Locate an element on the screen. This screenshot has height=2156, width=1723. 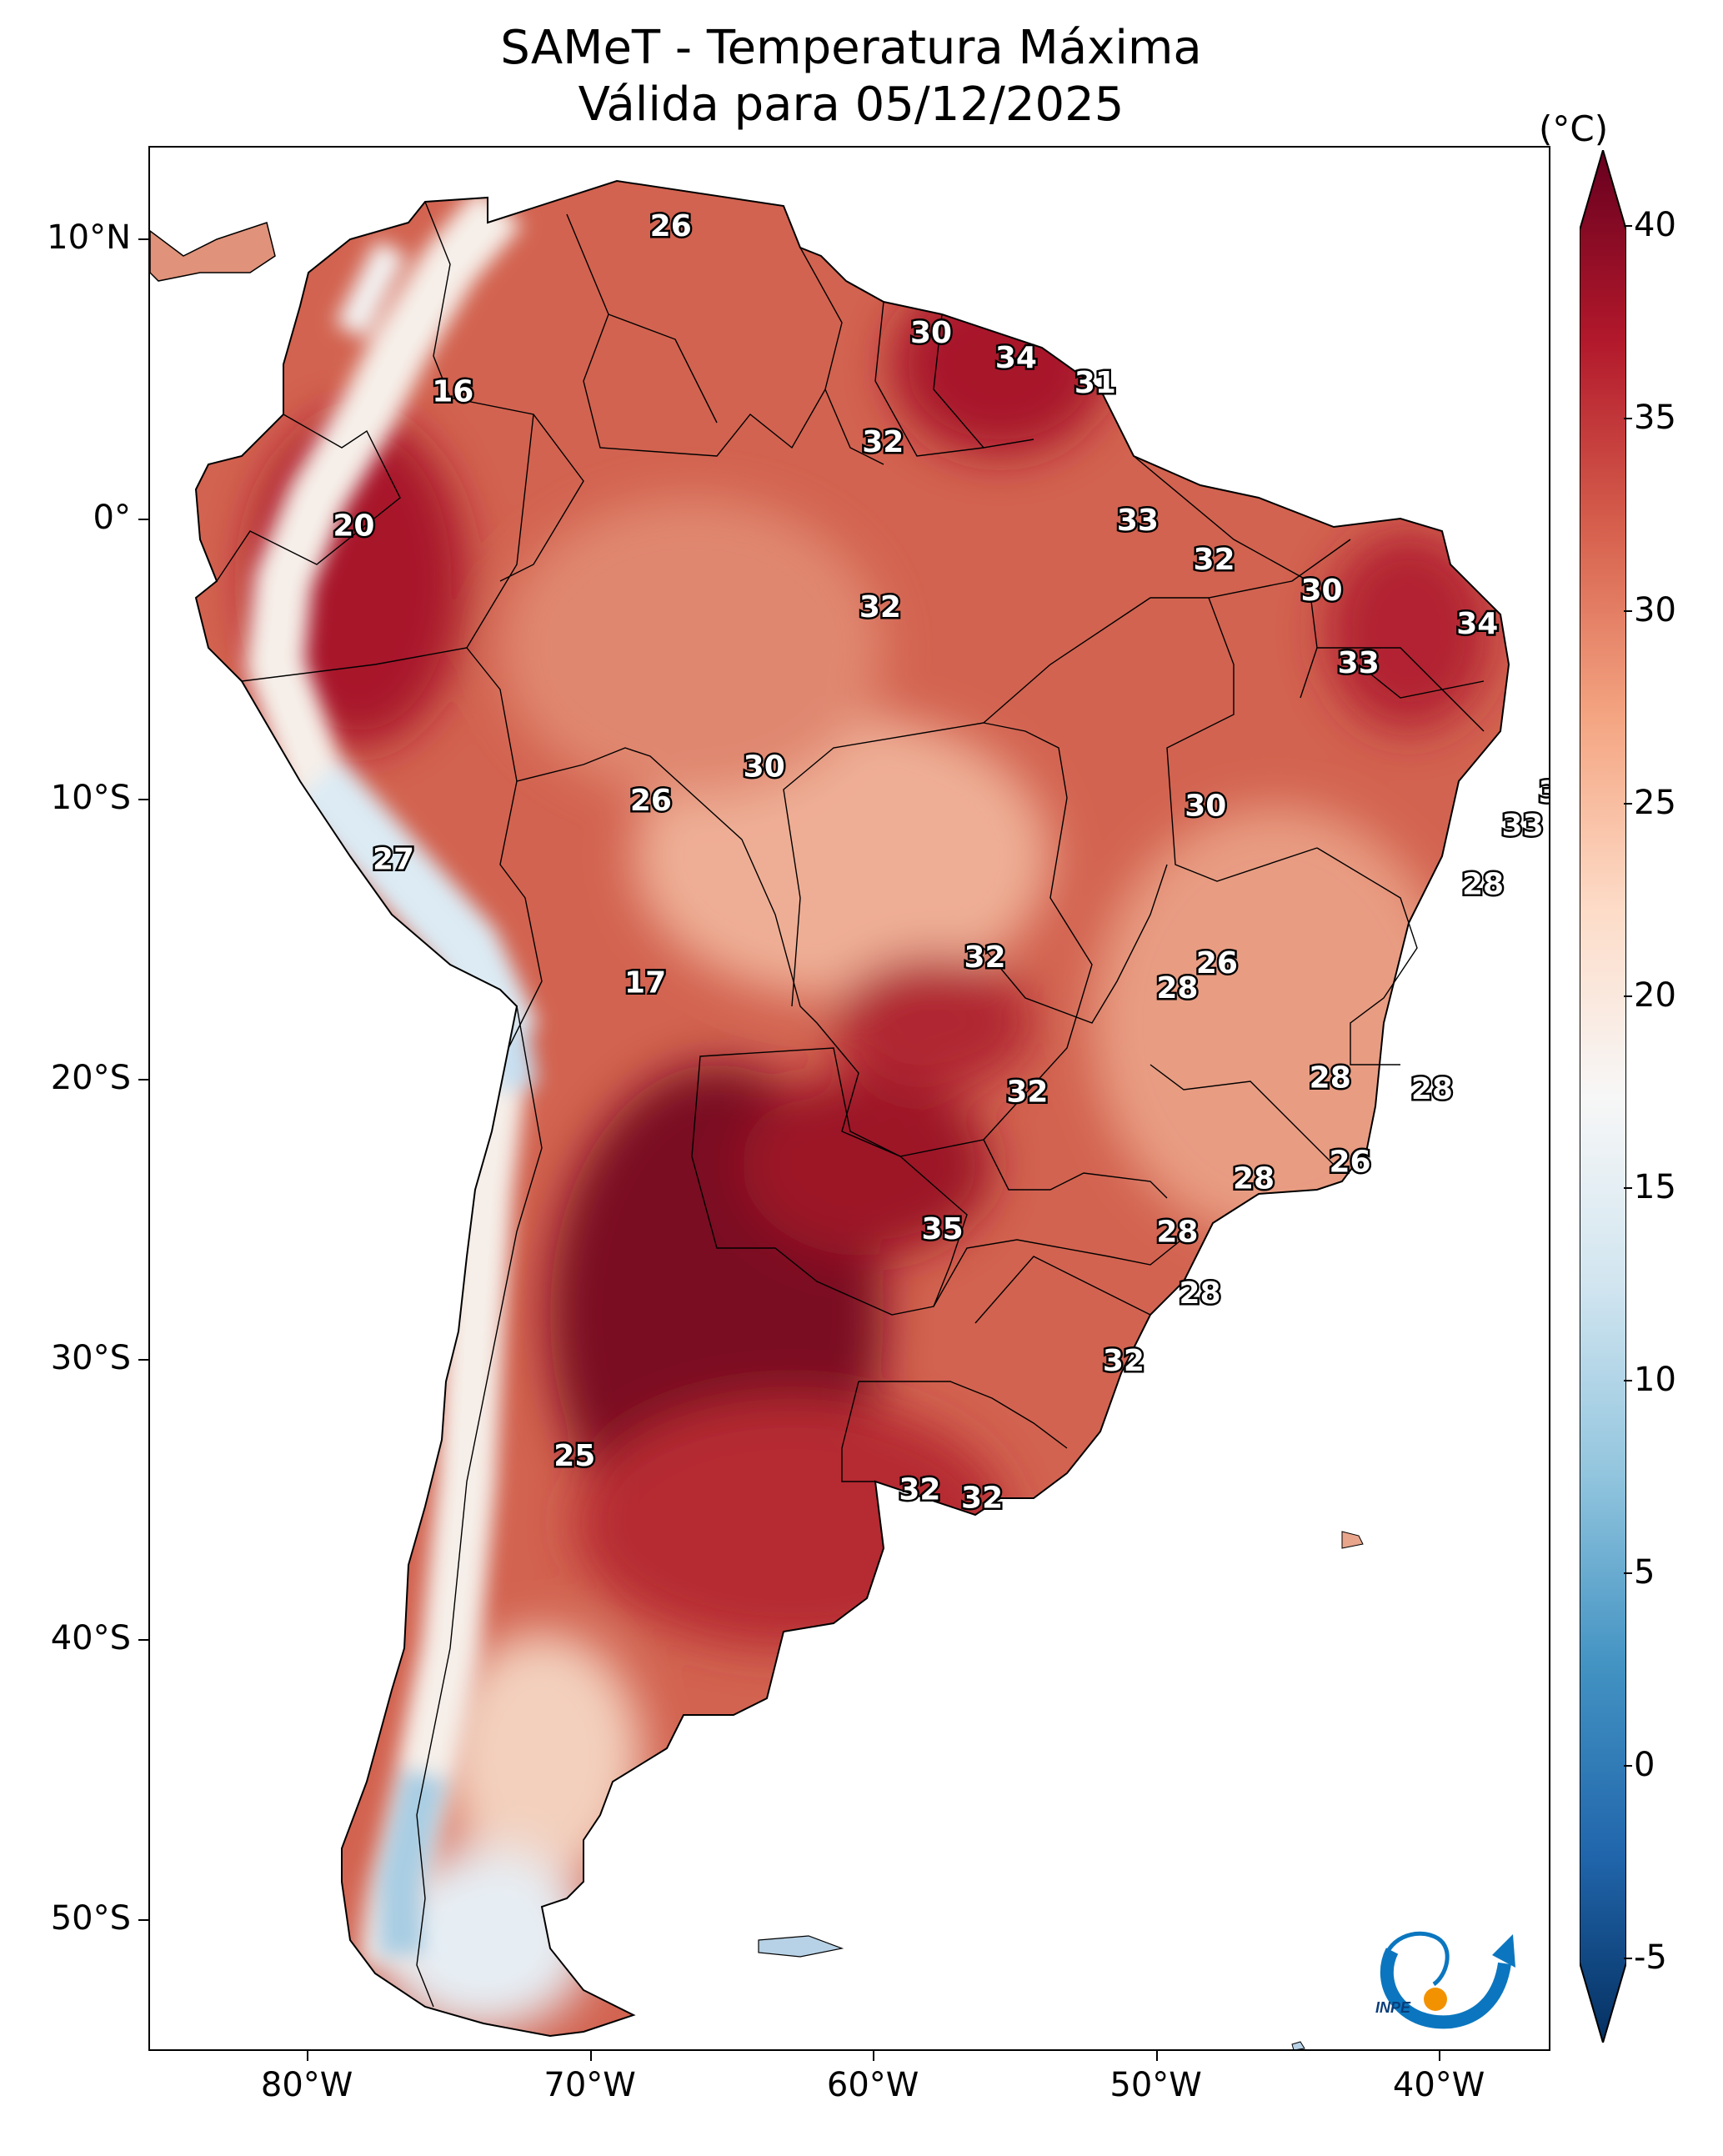
latitude-label: 0° is located at coordinates (112, 517).